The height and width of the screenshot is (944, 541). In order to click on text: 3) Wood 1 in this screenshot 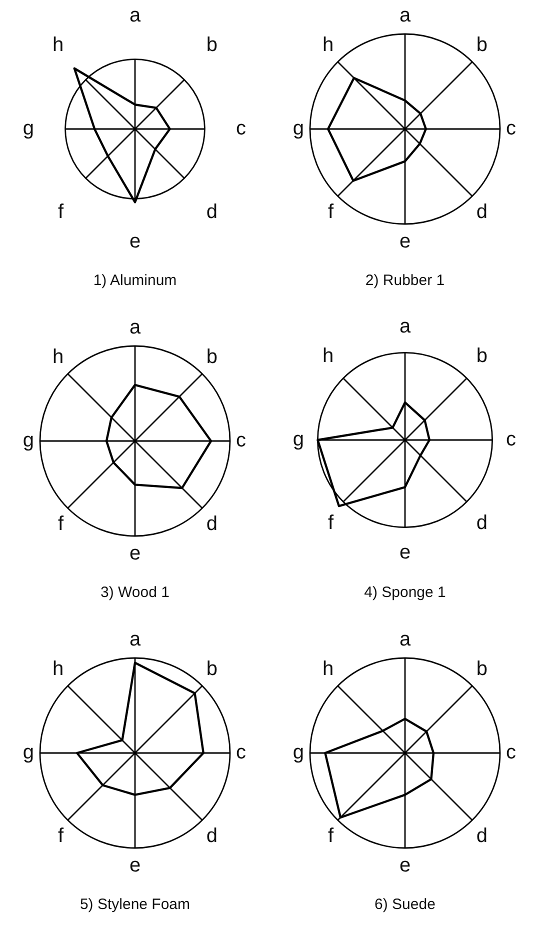, I will do `click(135, 592)`.